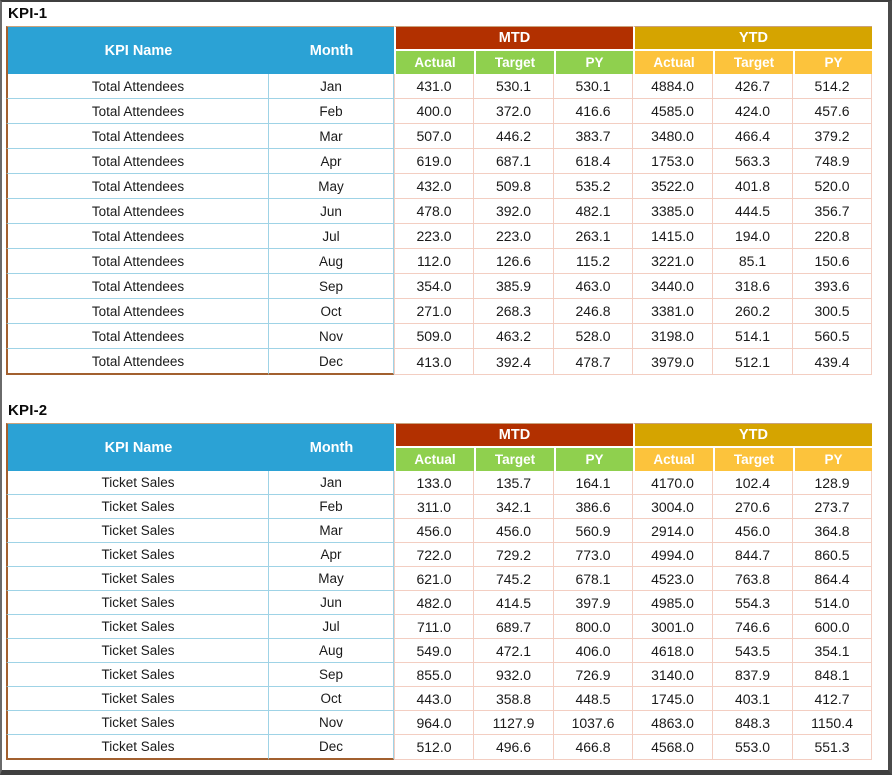 The width and height of the screenshot is (892, 775). What do you see at coordinates (593, 186) in the screenshot?
I see `mtd-py-cell: 535.2` at bounding box center [593, 186].